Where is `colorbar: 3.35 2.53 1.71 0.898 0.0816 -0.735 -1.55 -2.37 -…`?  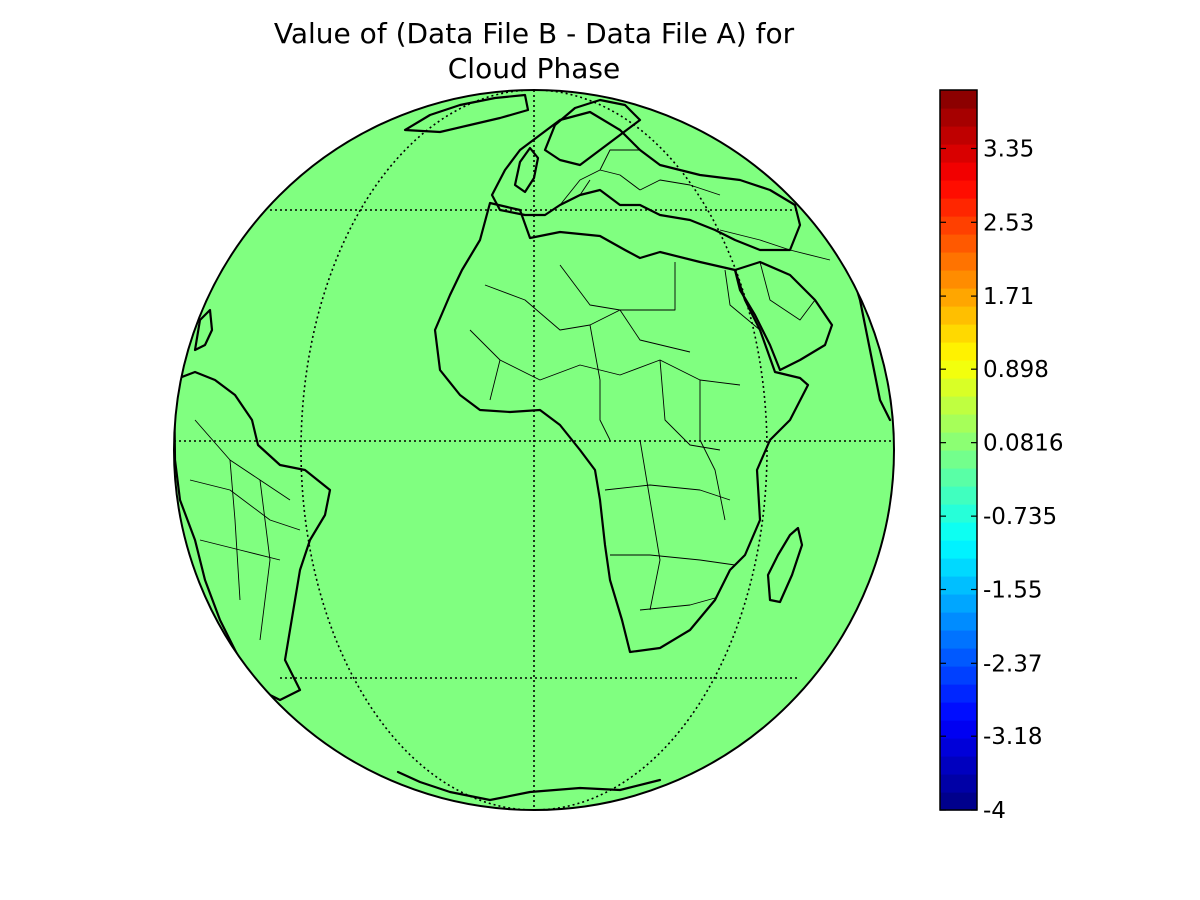
colorbar: 3.35 2.53 1.71 0.898 0.0816 -0.735 -1.55 -2.37 -… is located at coordinates (1001, 456).